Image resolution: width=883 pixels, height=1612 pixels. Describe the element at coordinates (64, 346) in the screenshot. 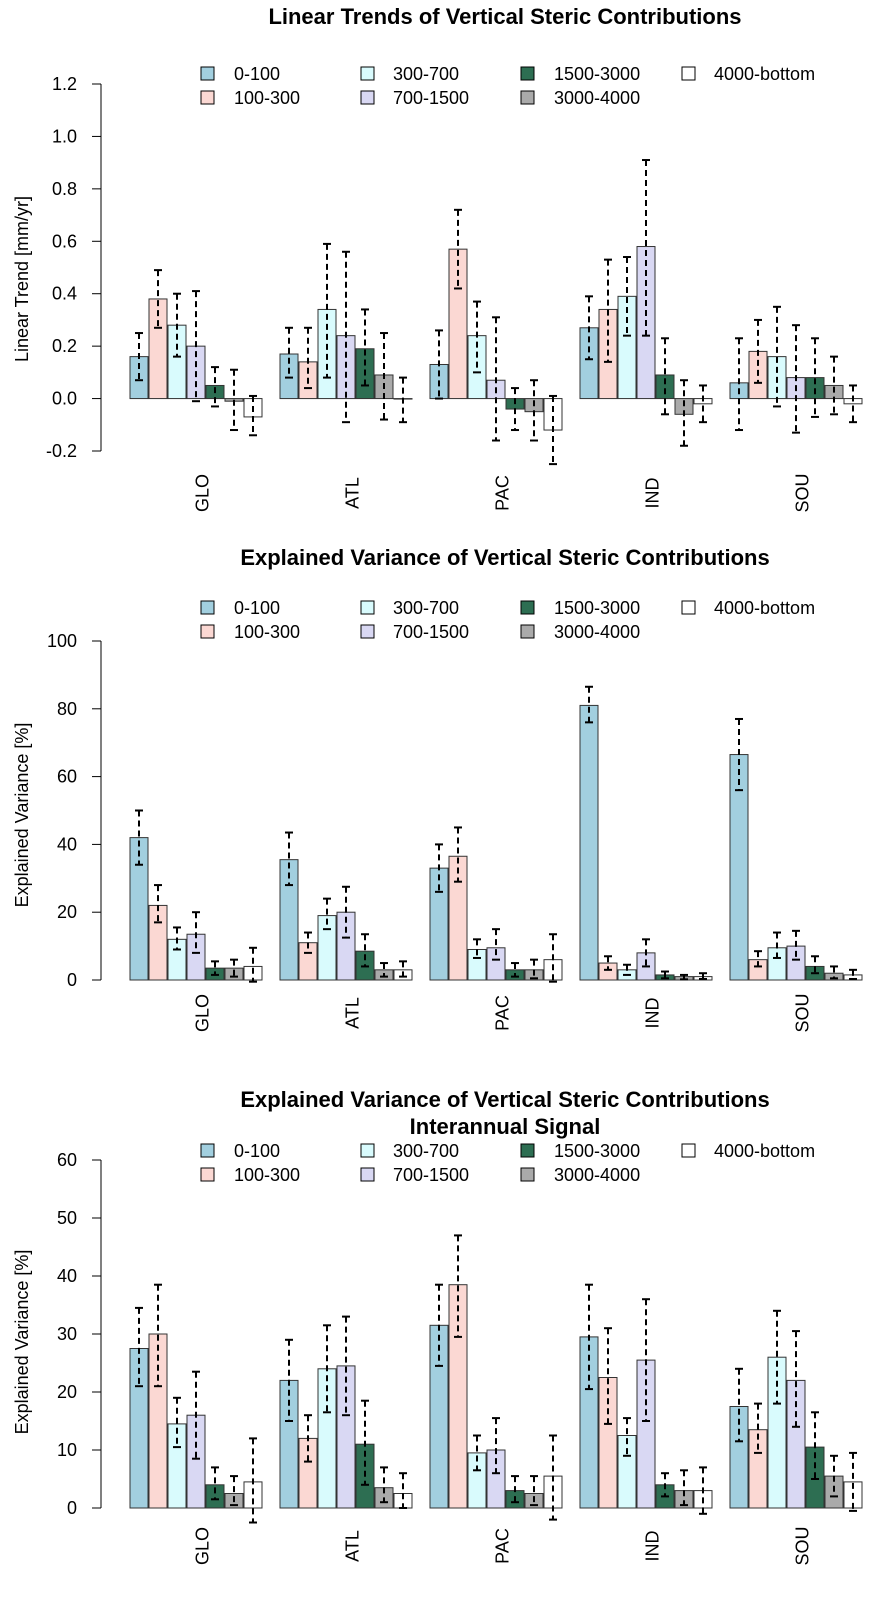

I see `y-tick-label: 0.2` at that location.